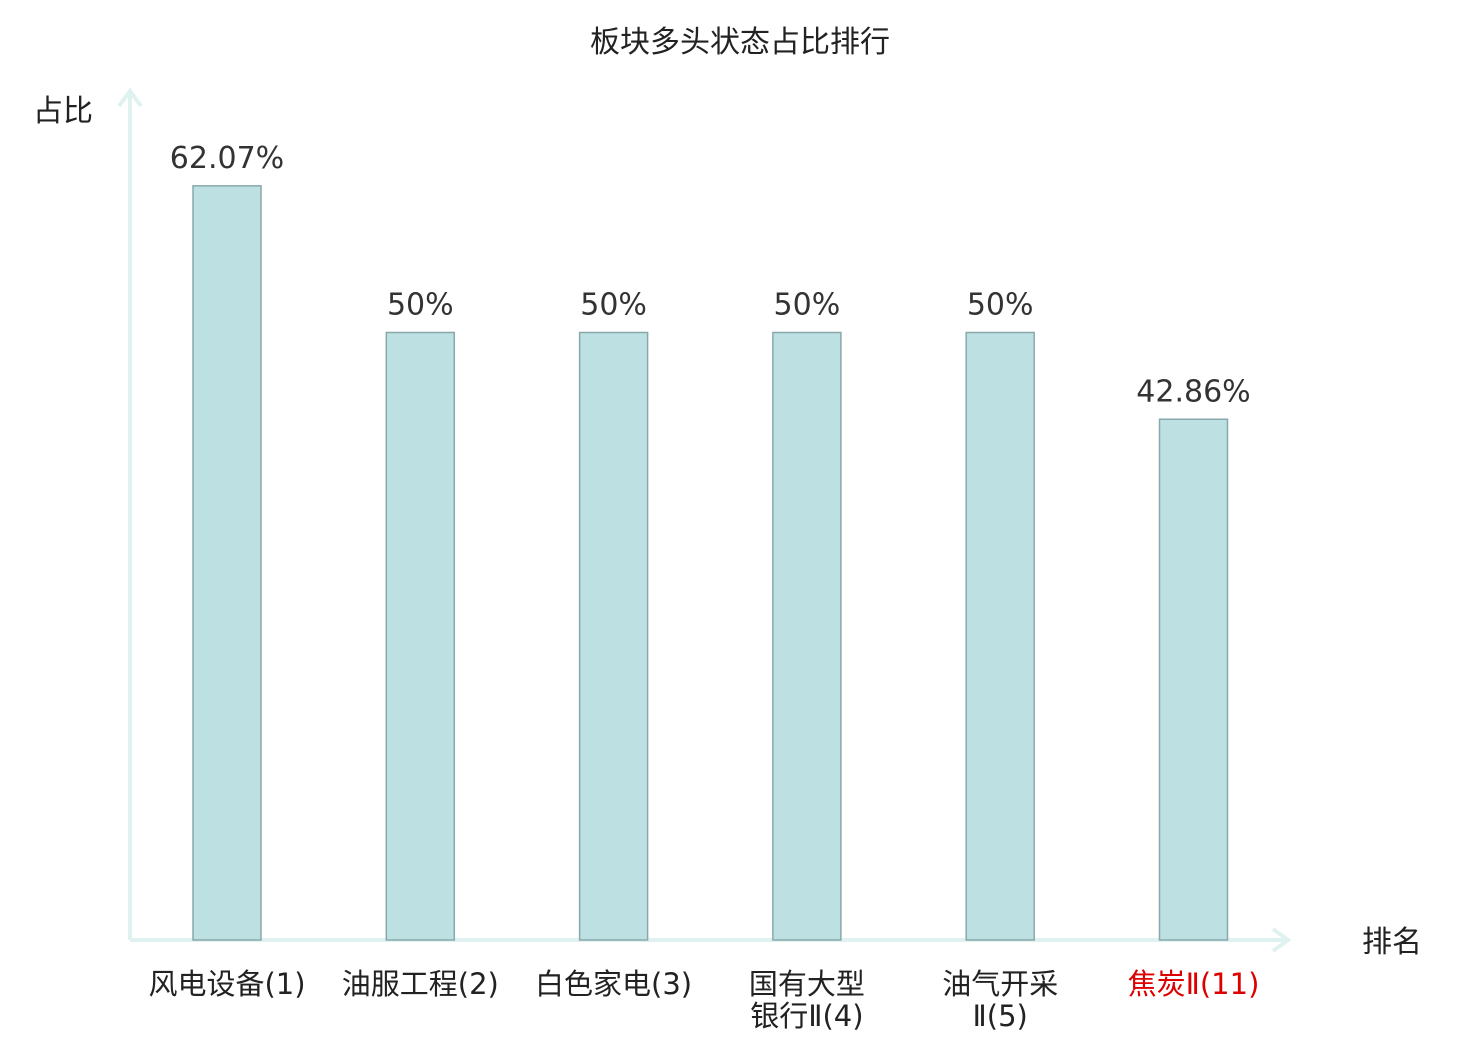  What do you see at coordinates (1392, 942) in the screenshot?
I see `x-axis-label: 排名` at bounding box center [1392, 942].